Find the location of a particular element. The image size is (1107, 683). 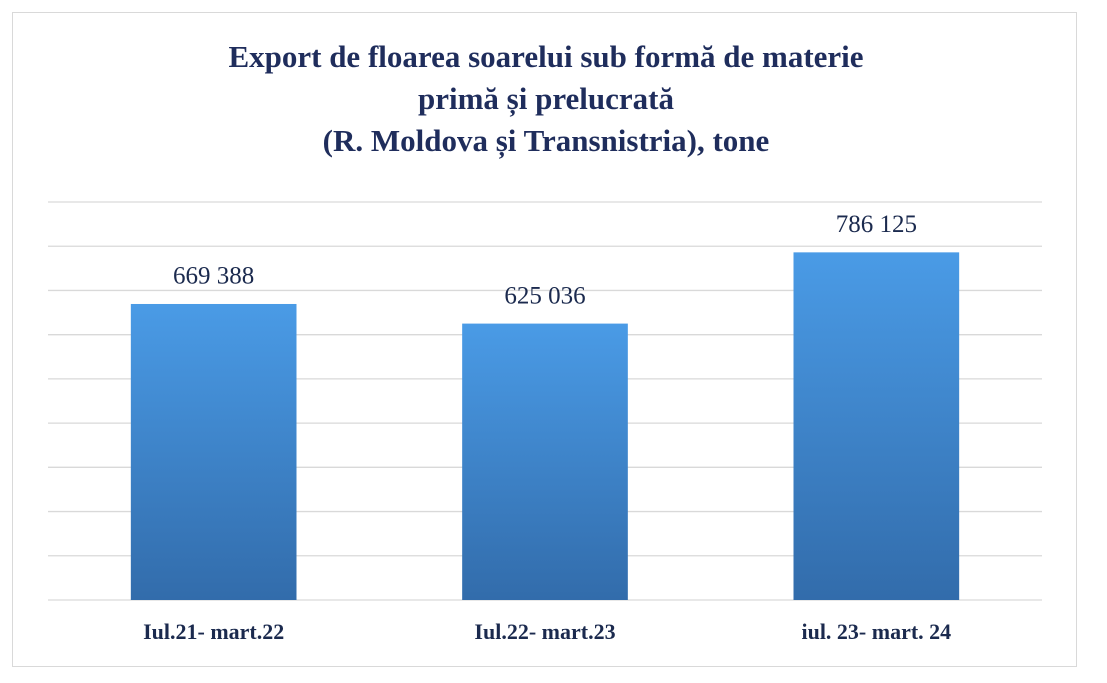

chart-title: (R. Moldova și Transnistria), tone is located at coordinates (546, 141).